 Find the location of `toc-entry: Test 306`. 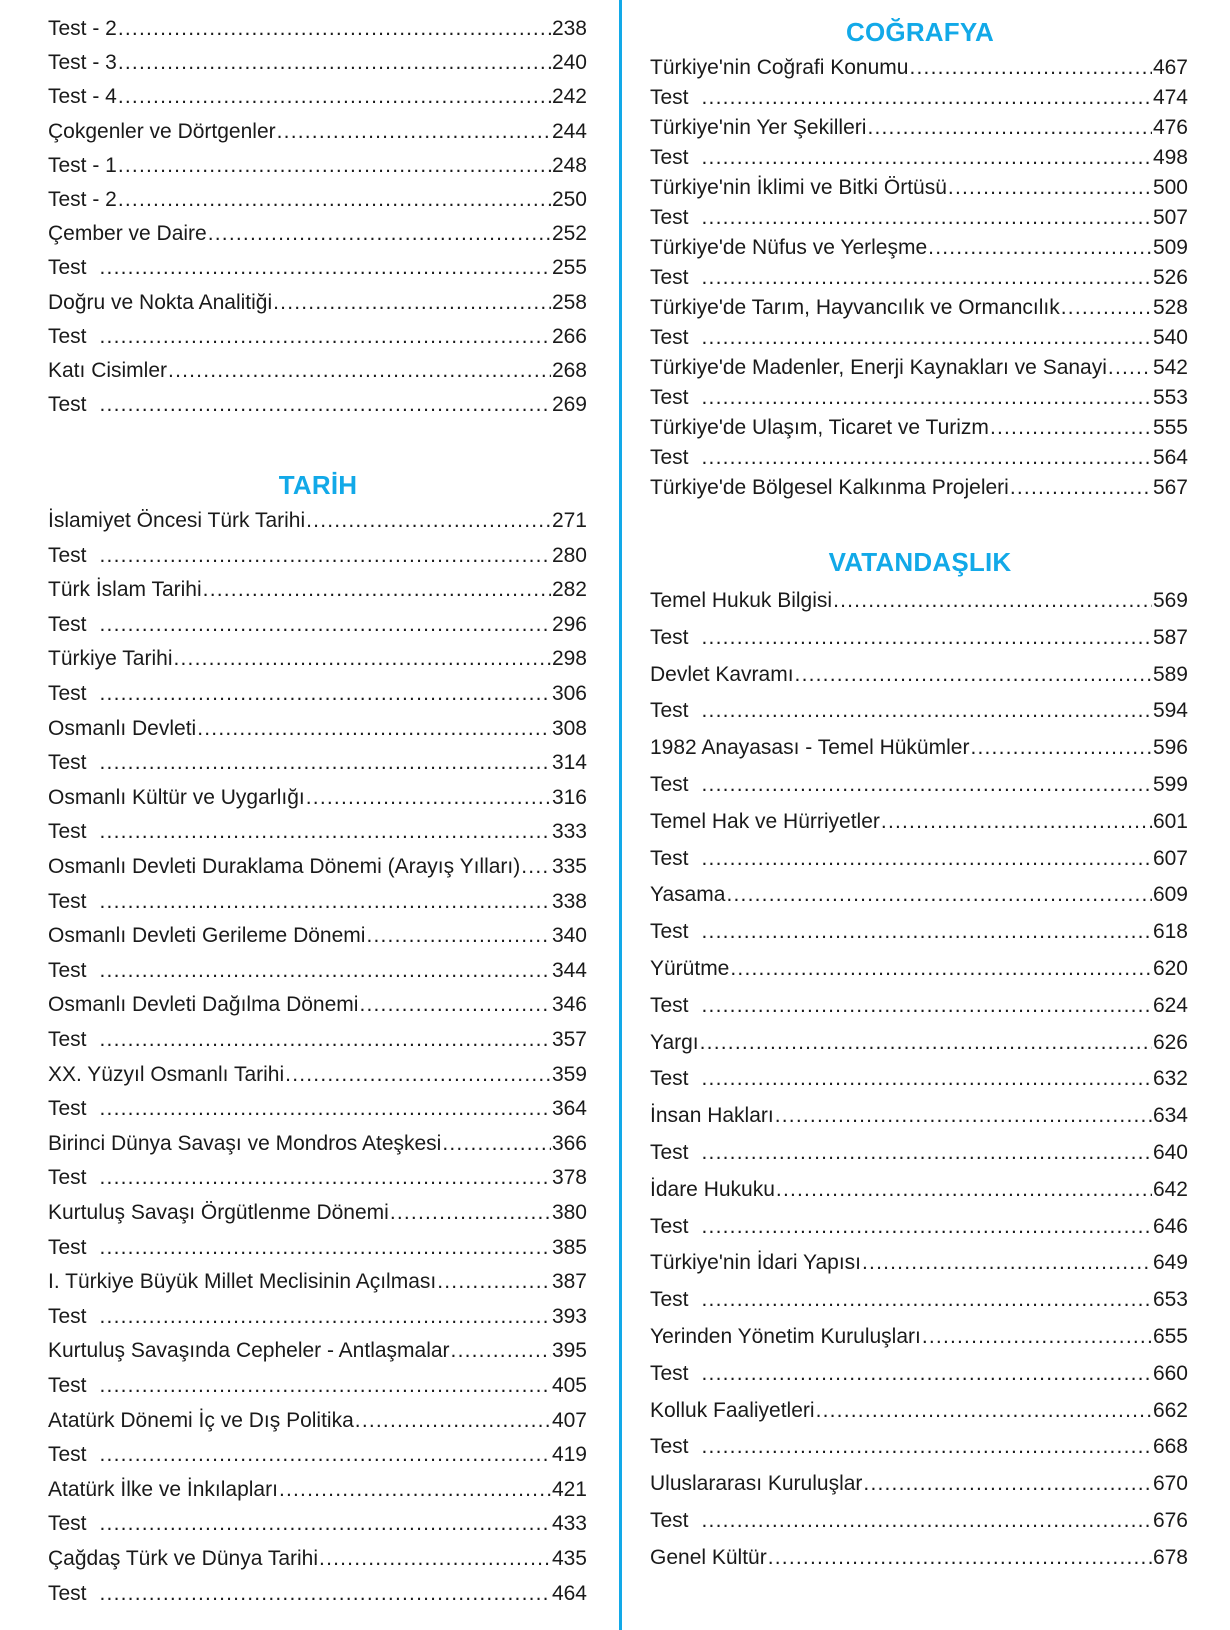

toc-entry: Test 306 is located at coordinates (317, 694).